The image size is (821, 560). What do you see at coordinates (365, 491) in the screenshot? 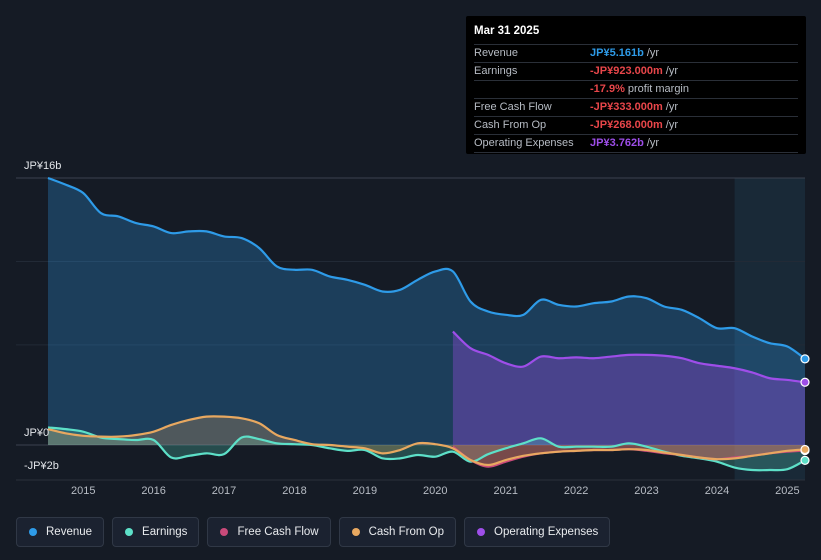
I see `x-tick-label: 2019` at bounding box center [365, 491].